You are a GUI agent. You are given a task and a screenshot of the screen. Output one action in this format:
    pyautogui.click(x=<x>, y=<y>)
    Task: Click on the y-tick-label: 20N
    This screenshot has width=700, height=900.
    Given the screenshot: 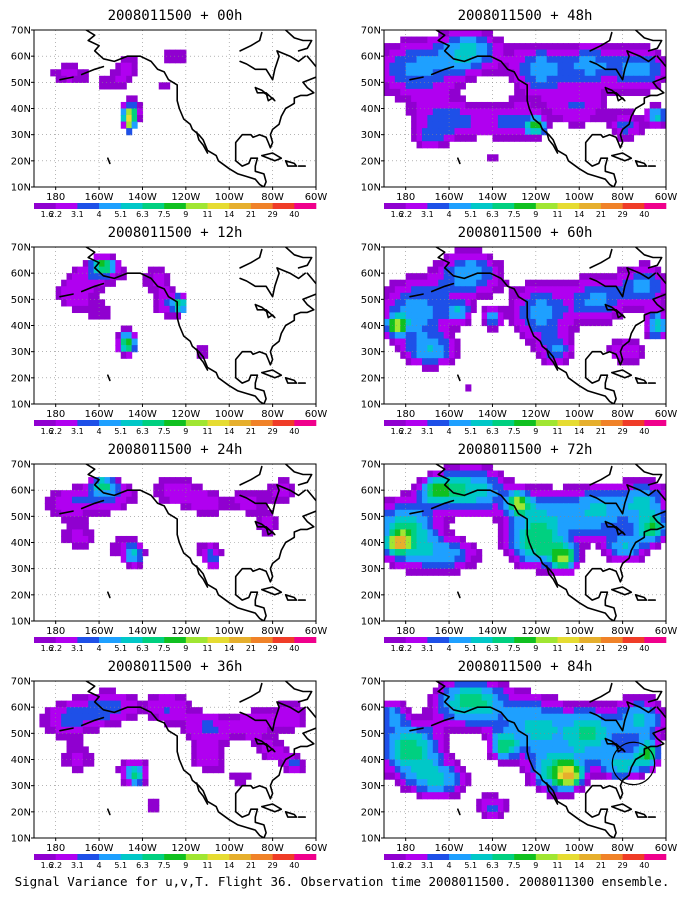 What is the action you would take?
    pyautogui.click(x=371, y=161)
    